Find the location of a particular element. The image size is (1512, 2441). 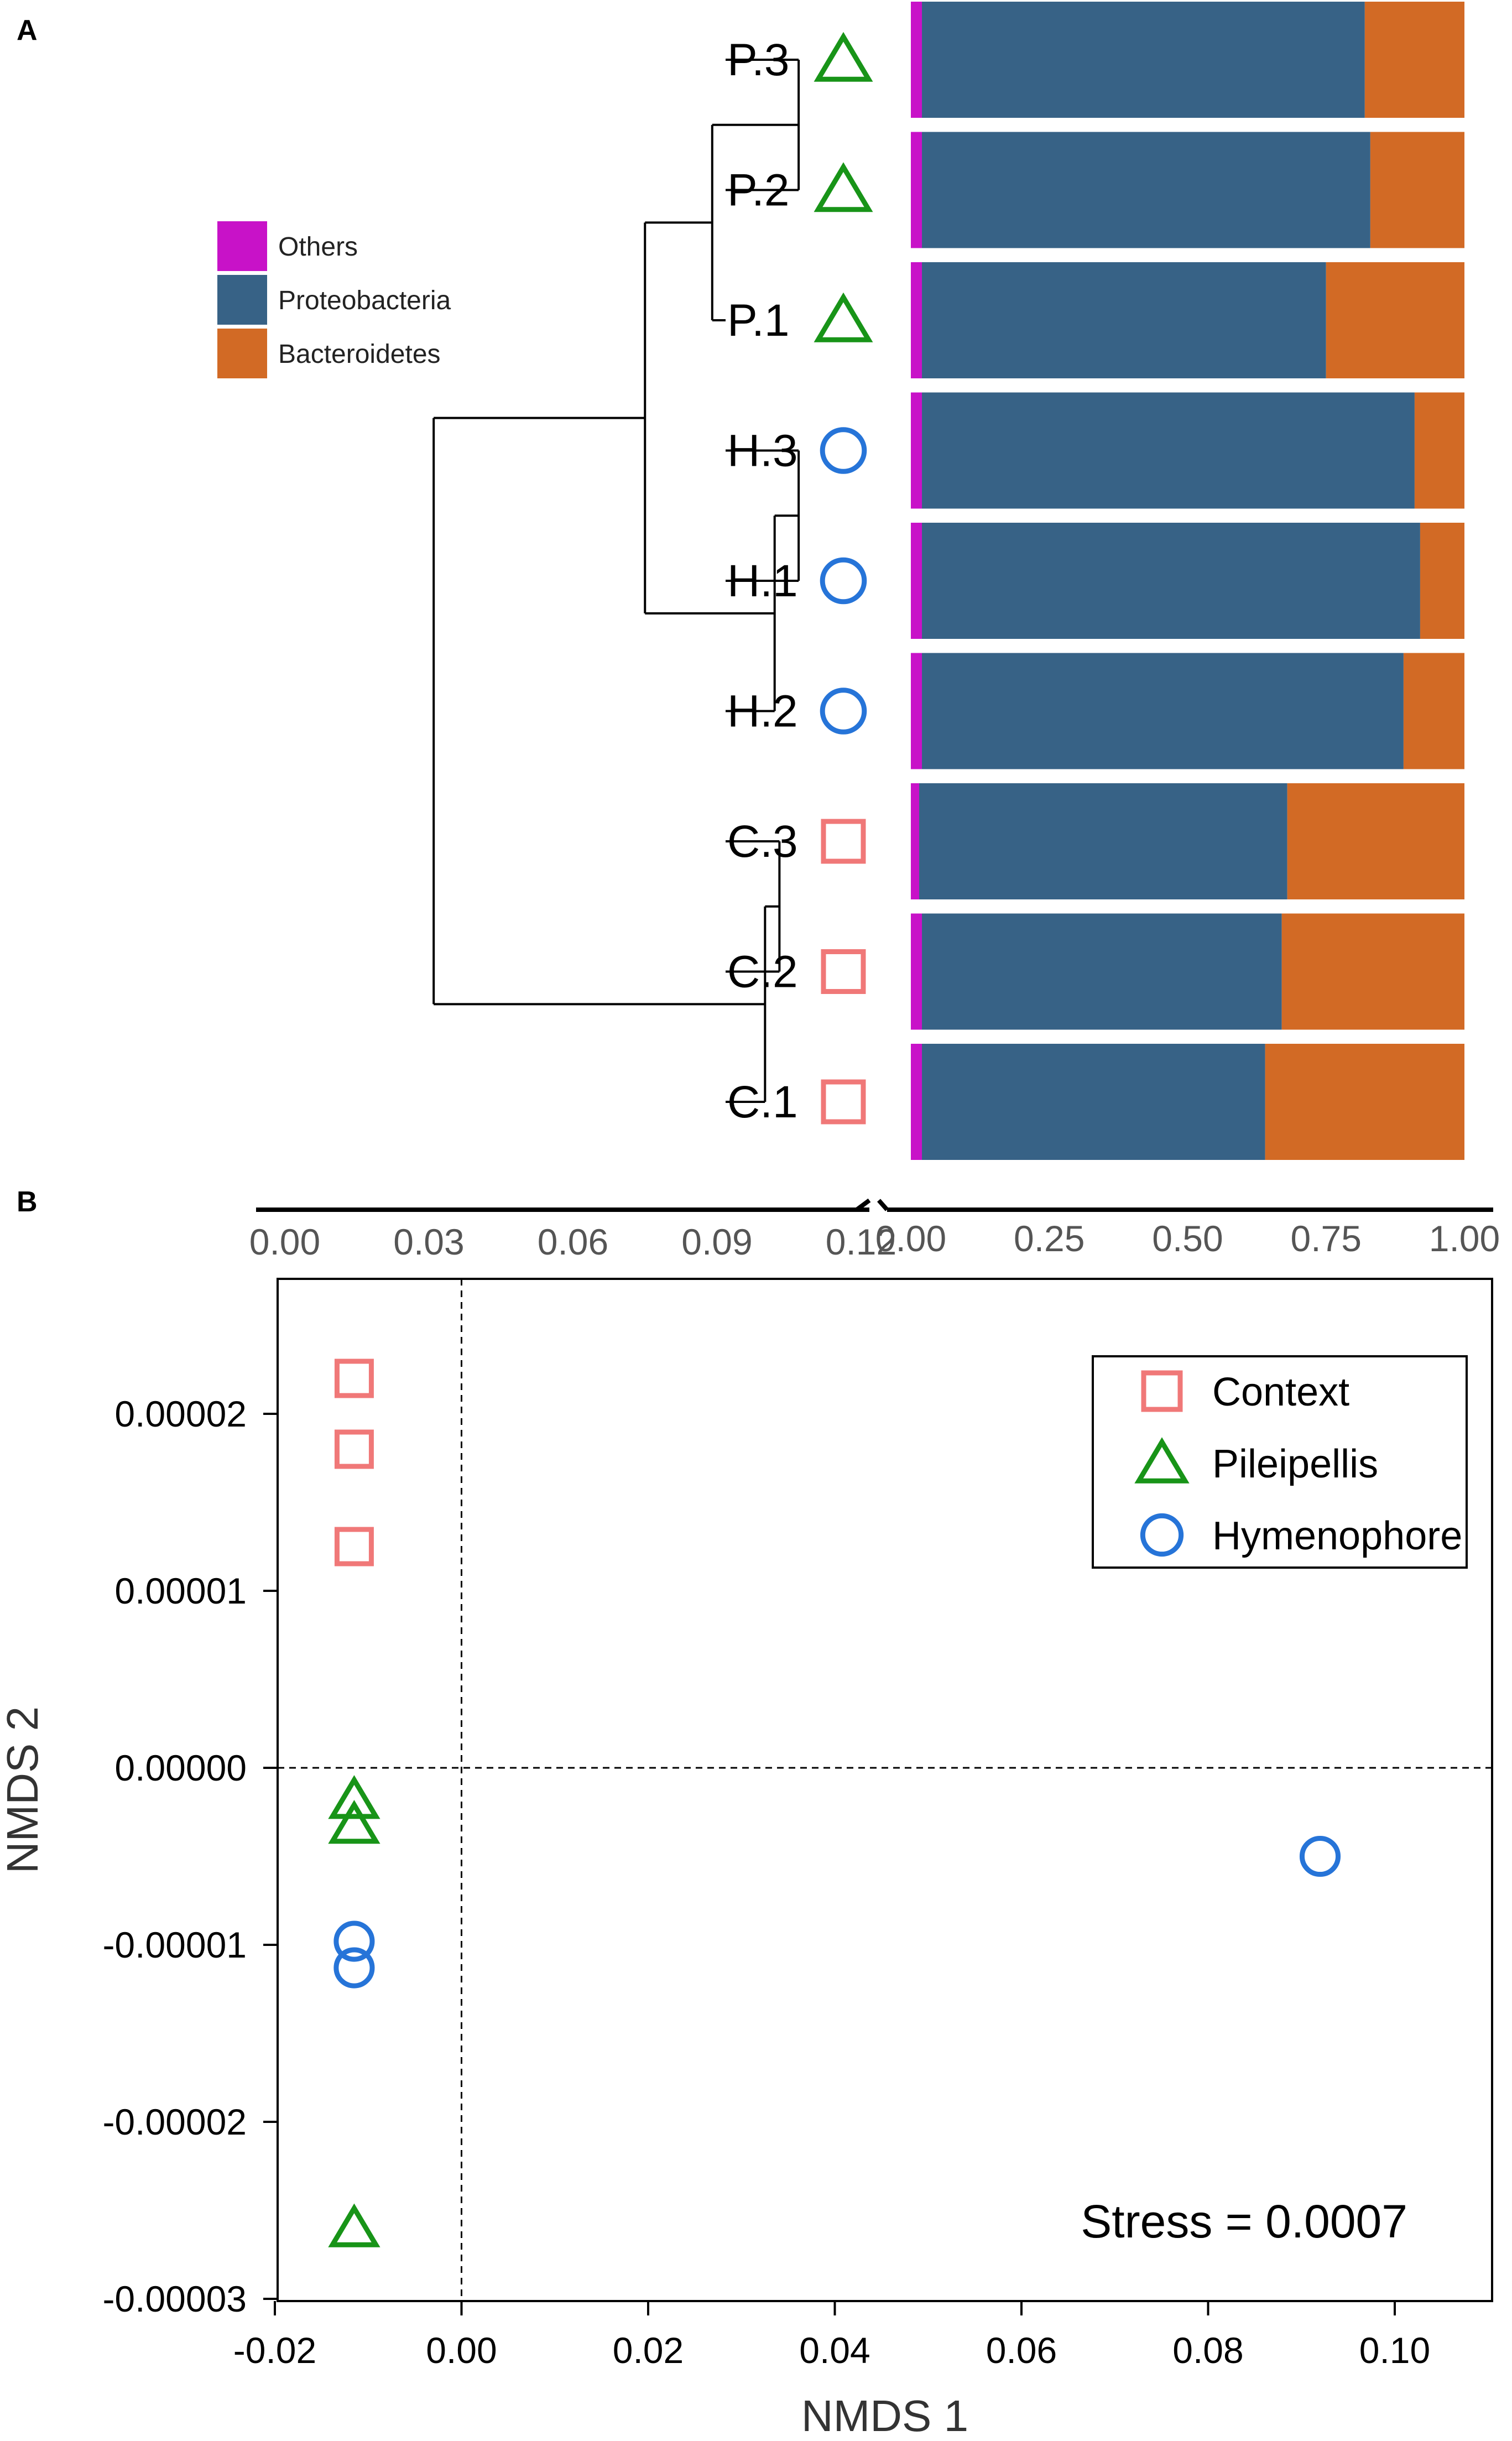

bar-bacteroidetes-H1 is located at coordinates (1442, 581).